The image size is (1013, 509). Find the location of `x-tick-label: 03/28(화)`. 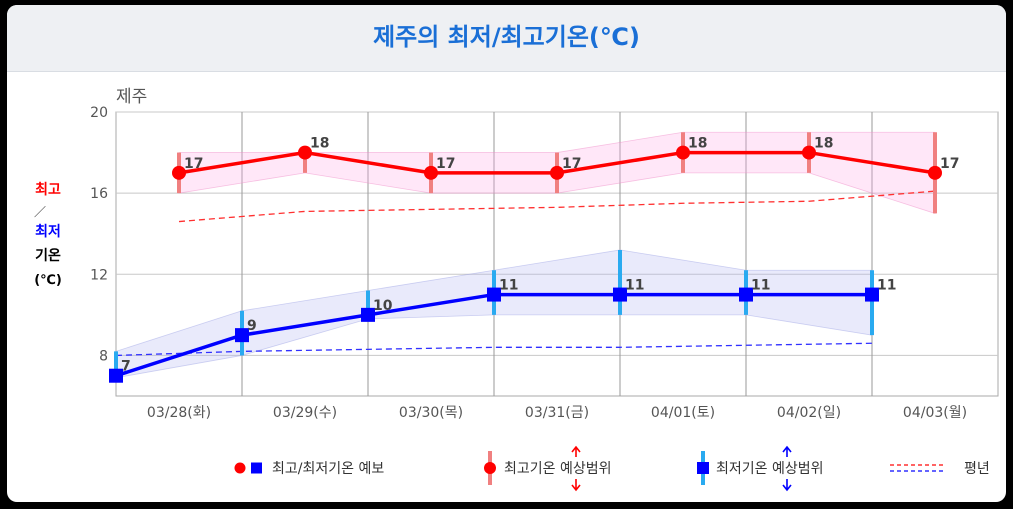

x-tick-label: 03/28(화) is located at coordinates (179, 413).